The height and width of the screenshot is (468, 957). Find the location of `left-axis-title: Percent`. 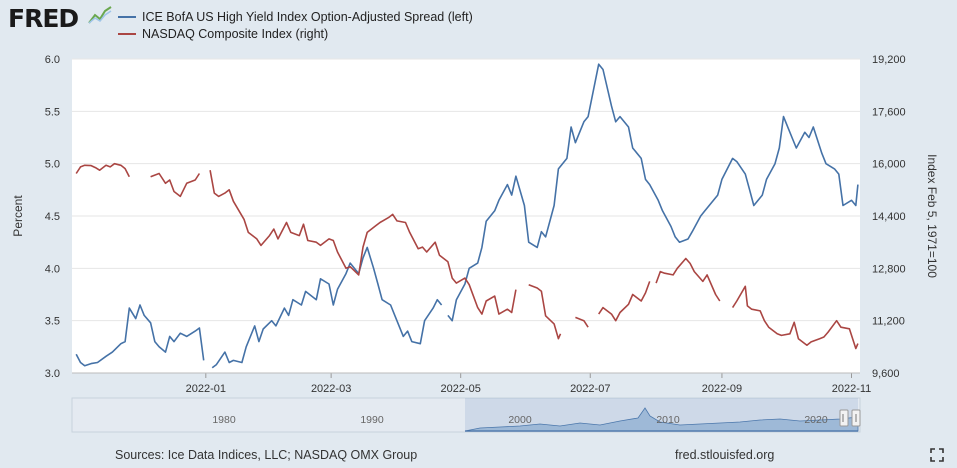

left-axis-title: Percent is located at coordinates (18, 216).